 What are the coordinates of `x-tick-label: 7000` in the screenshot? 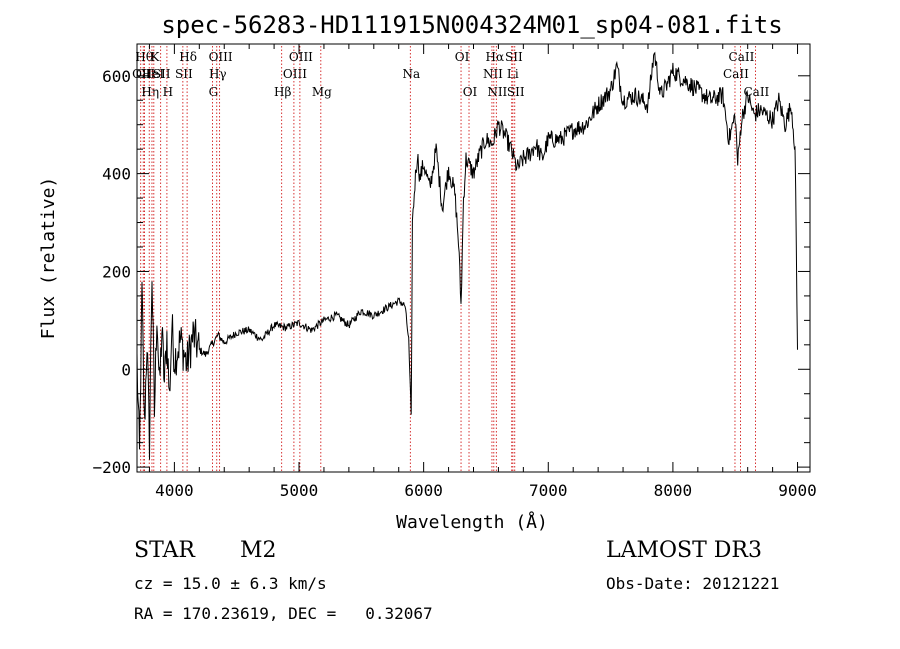 It's located at (548, 490).